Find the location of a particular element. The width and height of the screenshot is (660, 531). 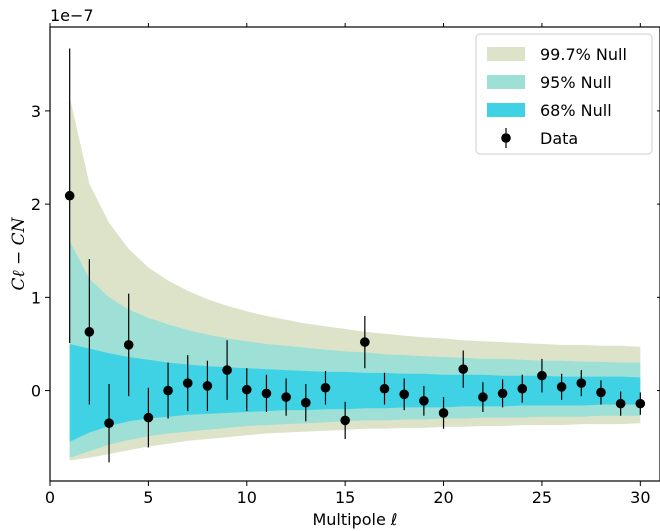

legend-box is located at coordinates (564, 94).